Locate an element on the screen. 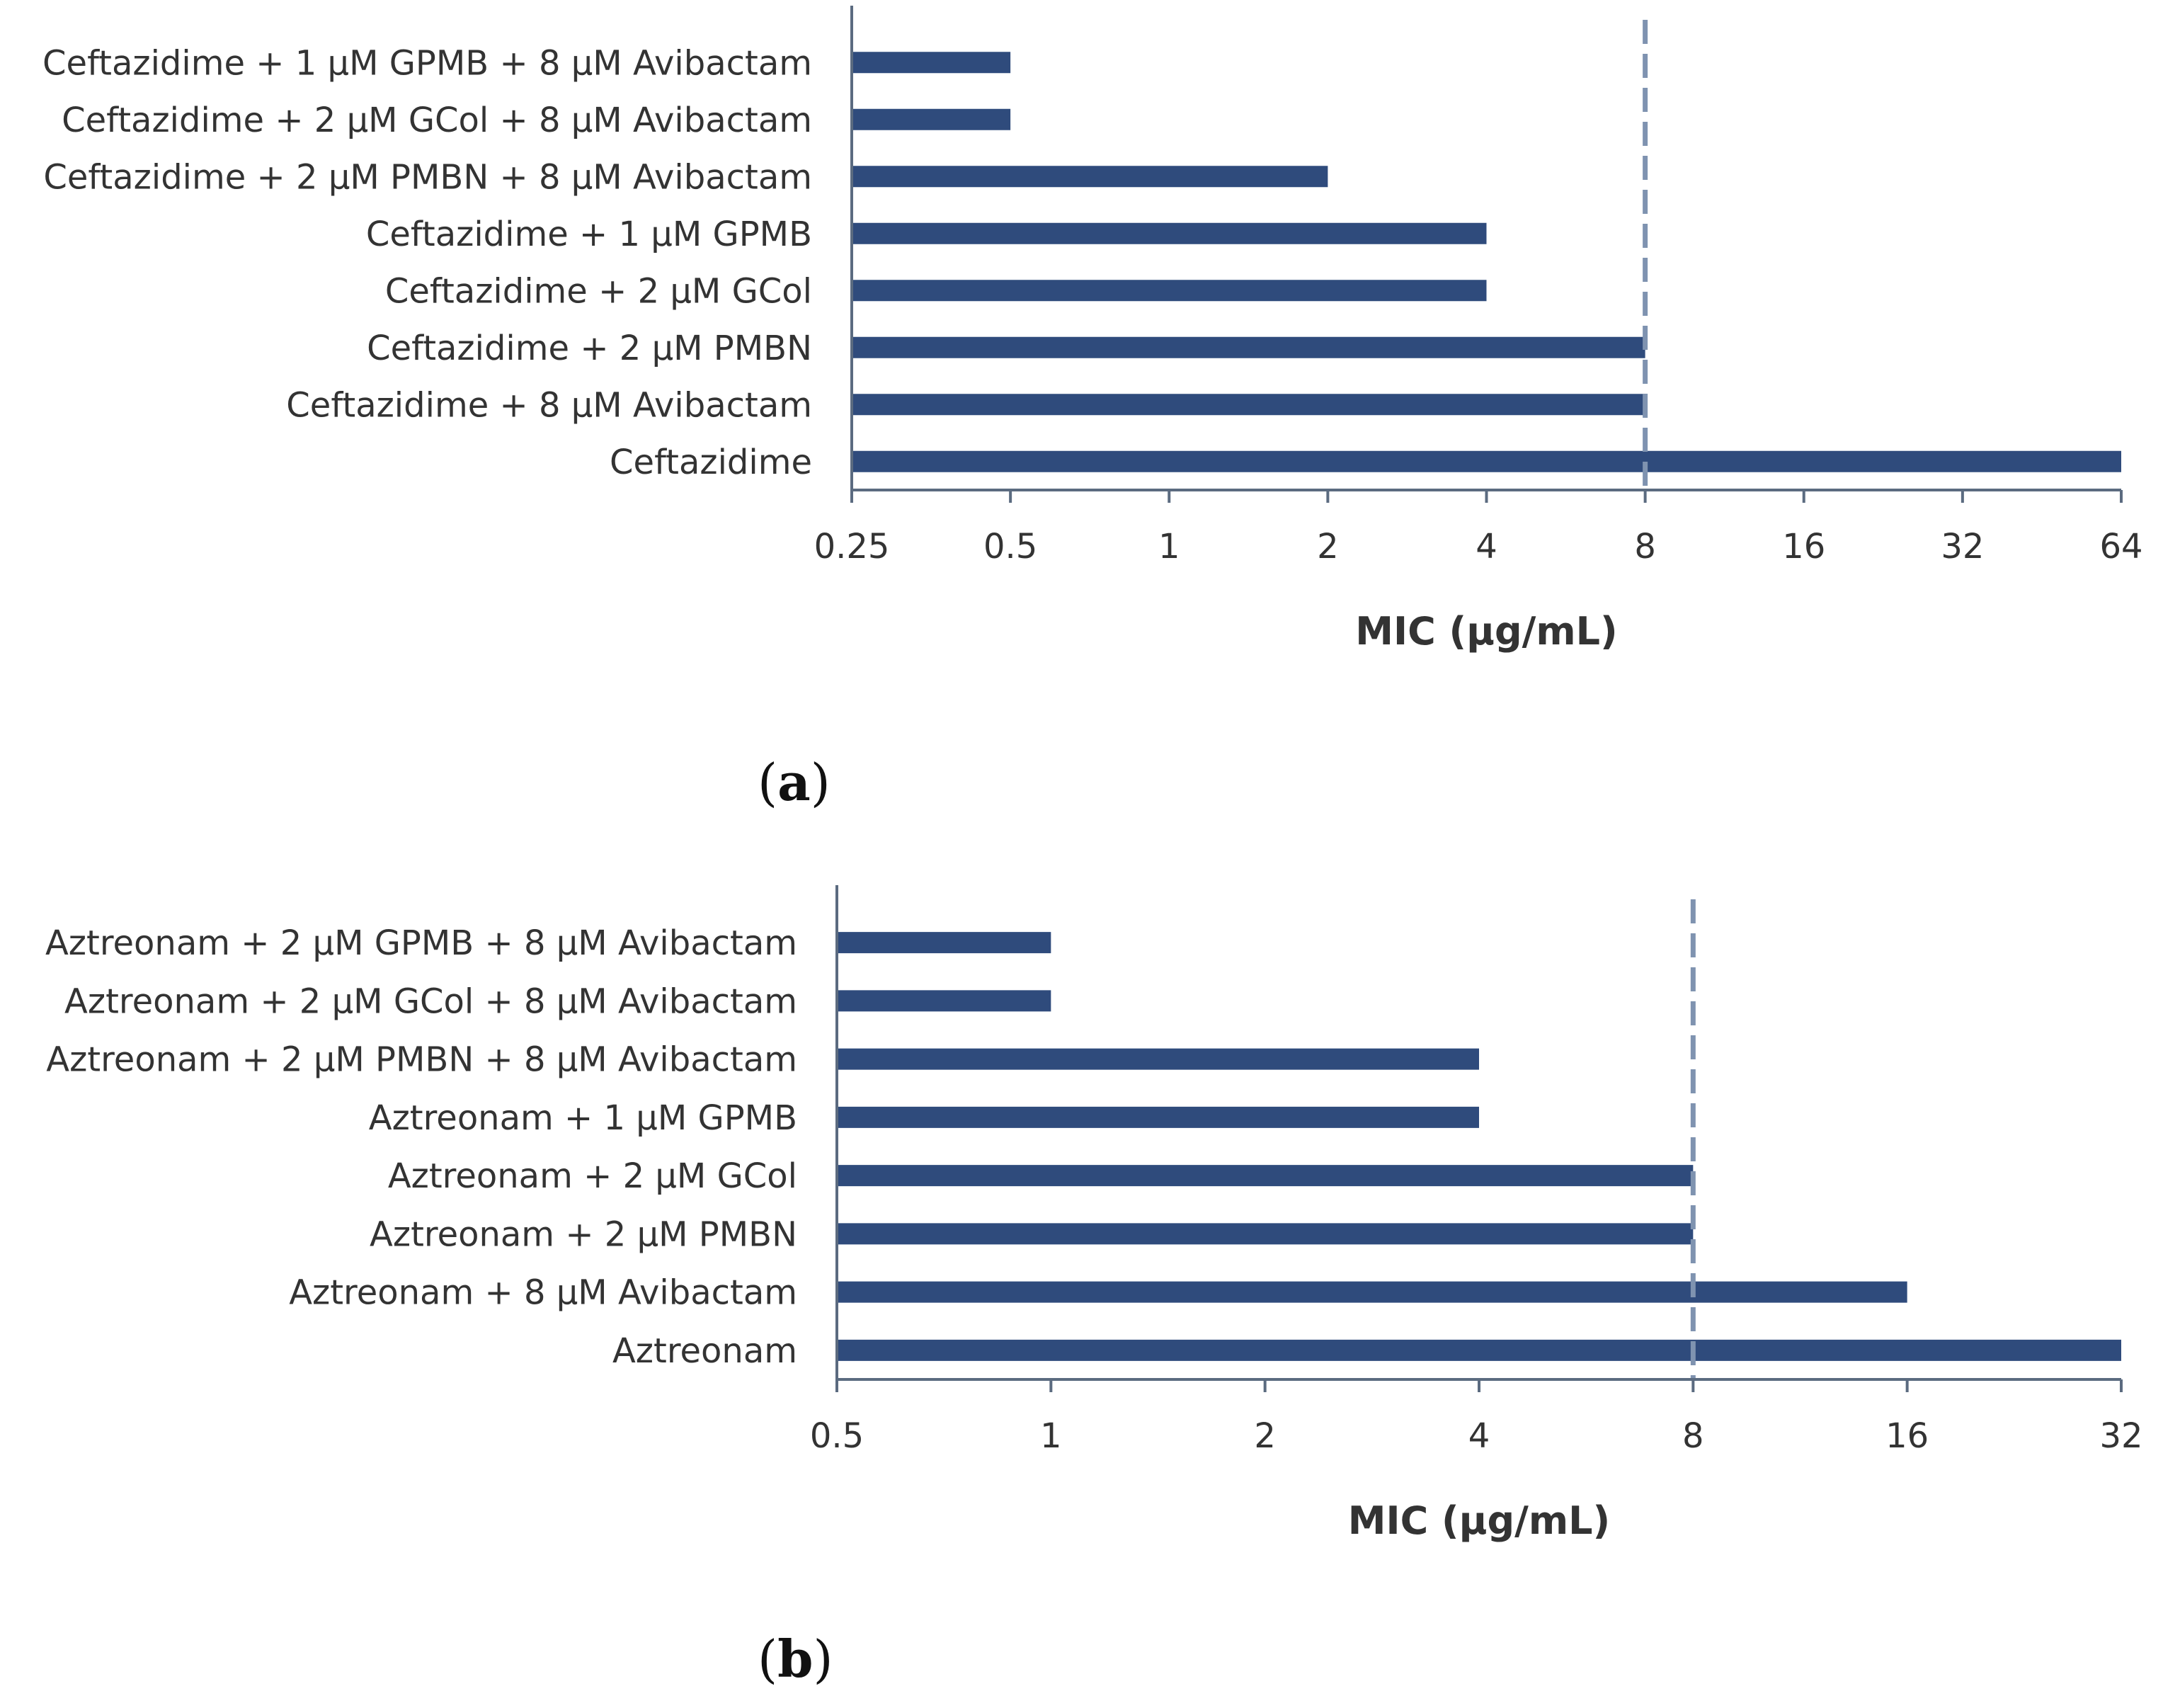 This screenshot has width=2163, height=1708. x-tick-label-2: 0.5 is located at coordinates (1010, 547).